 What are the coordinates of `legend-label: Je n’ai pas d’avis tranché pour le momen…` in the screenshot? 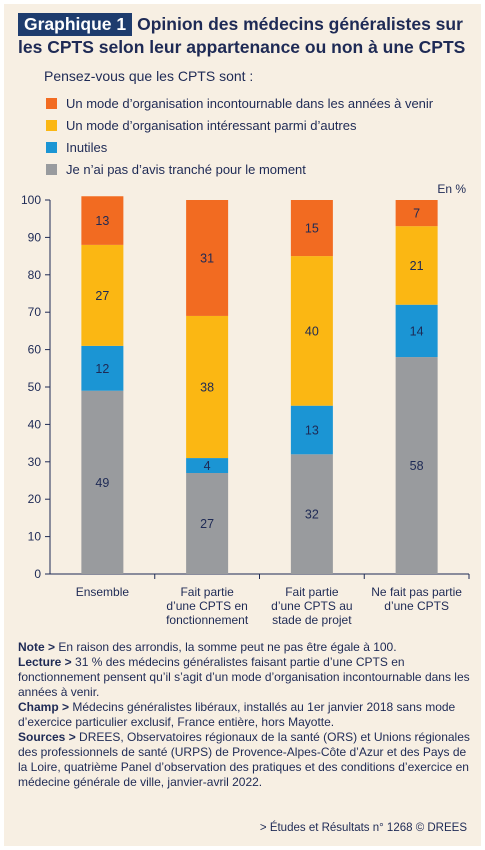 It's located at (186, 169).